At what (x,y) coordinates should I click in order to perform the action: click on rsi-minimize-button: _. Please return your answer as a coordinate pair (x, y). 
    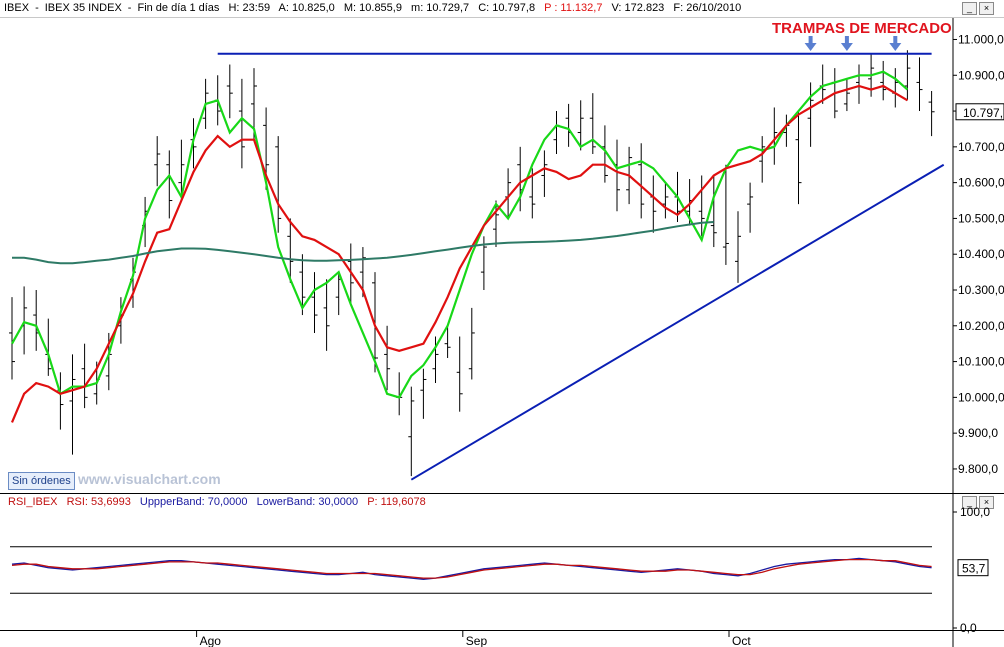
    Looking at the image, I should click on (969, 502).